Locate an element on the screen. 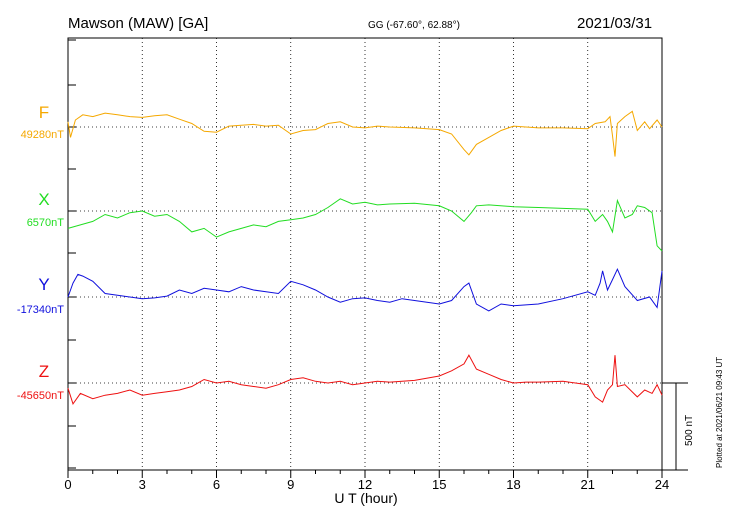 The height and width of the screenshot is (520, 730). scale-bar: 500 nT is located at coordinates (678, 426).